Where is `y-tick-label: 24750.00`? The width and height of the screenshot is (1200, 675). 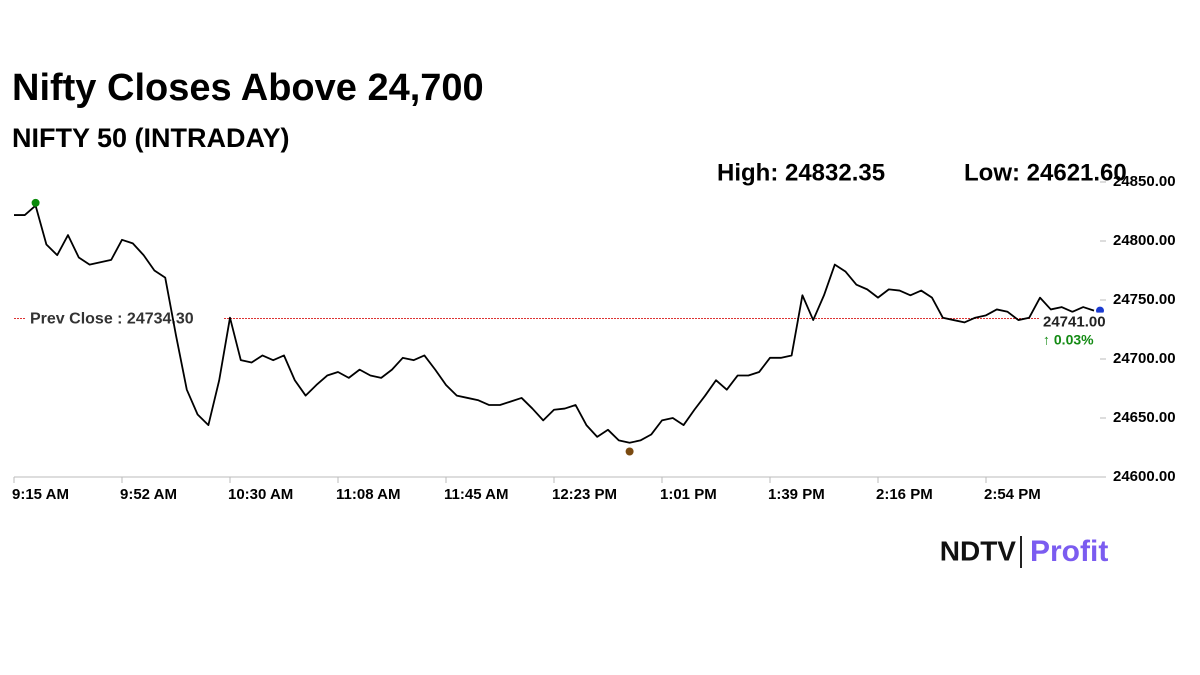
y-tick-label: 24750.00 is located at coordinates (1144, 299).